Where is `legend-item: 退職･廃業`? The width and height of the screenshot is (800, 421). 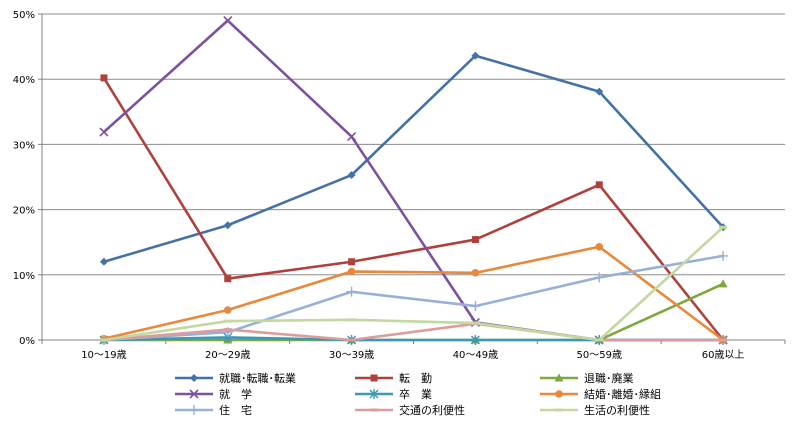 legend-item: 退職･廃業 is located at coordinates (587, 378).